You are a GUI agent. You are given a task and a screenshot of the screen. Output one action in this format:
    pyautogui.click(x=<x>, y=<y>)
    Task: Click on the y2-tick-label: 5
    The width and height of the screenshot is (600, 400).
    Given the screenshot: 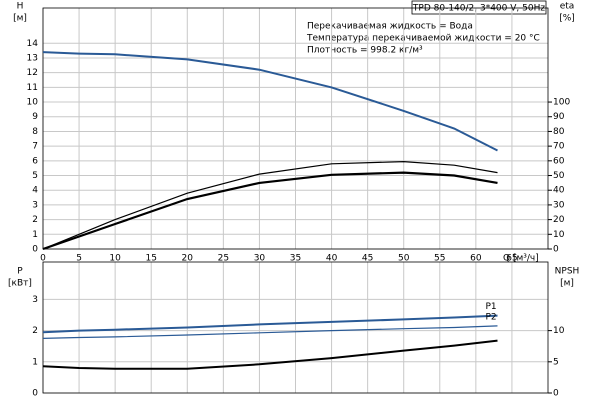 What is the action you would take?
    pyautogui.click(x=556, y=362)
    